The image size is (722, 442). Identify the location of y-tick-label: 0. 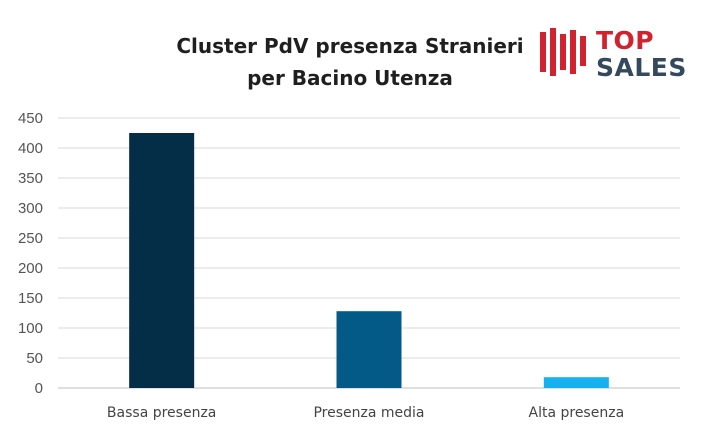
(39, 388).